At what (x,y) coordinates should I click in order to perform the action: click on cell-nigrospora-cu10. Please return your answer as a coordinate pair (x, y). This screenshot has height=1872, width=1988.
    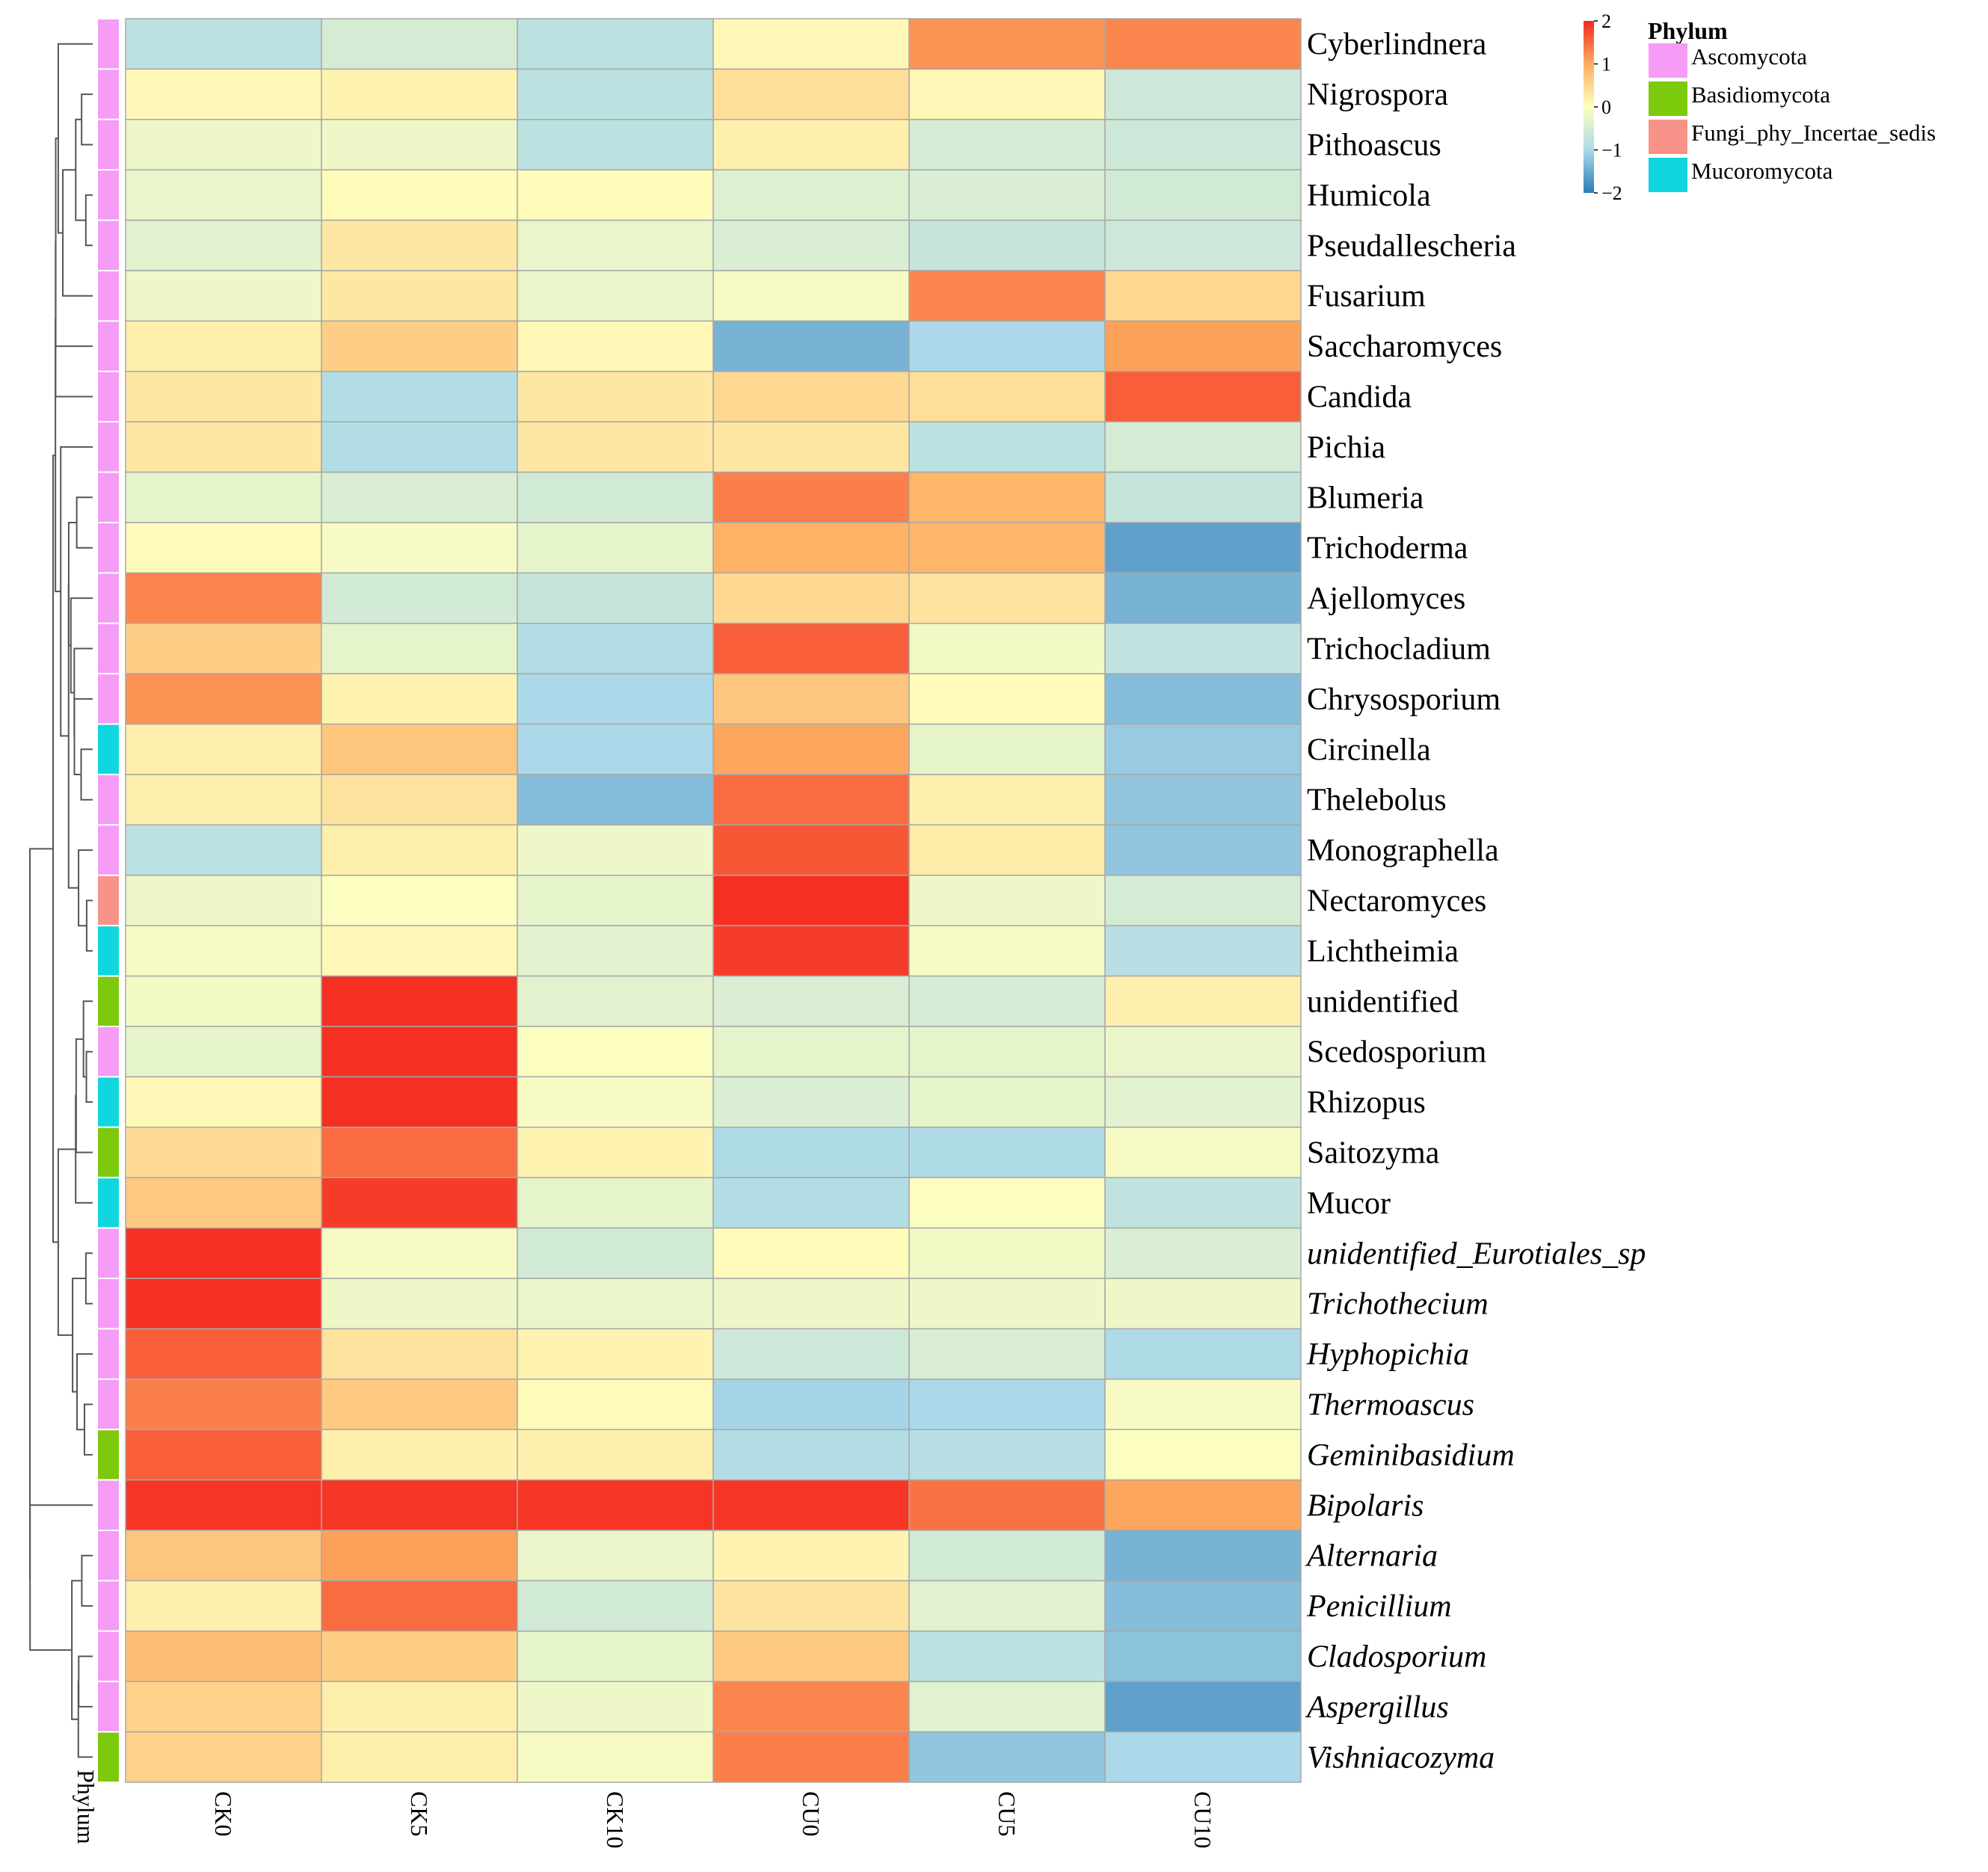
    Looking at the image, I should click on (1203, 94).